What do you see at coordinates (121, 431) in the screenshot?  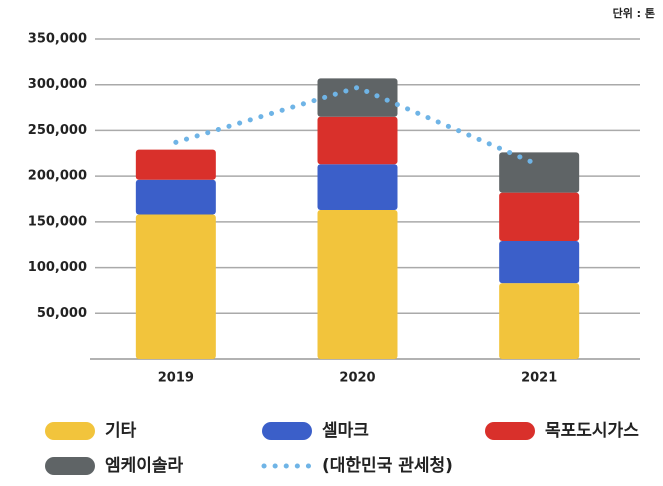 I see `legend-label: 기타` at bounding box center [121, 431].